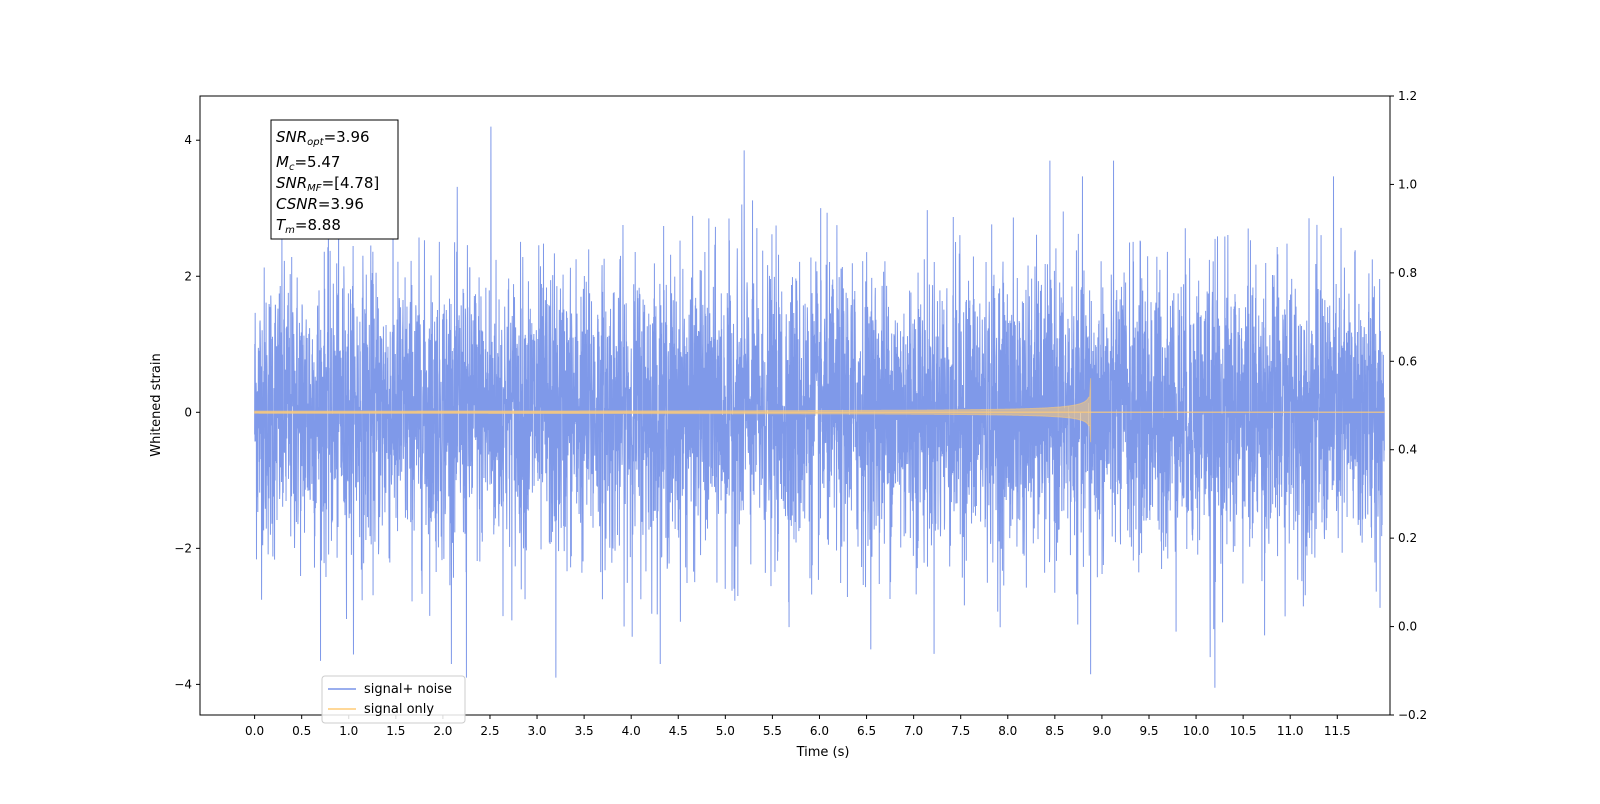  What do you see at coordinates (301, 731) in the screenshot?
I see `x-tick-label: 0.5` at bounding box center [301, 731].